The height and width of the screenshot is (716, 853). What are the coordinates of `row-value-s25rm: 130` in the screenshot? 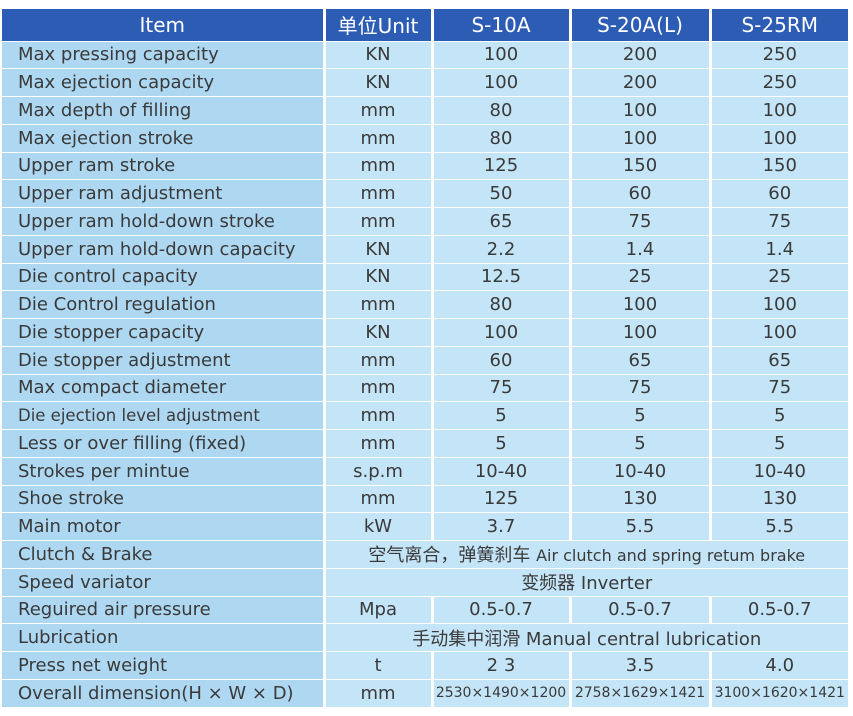 It's located at (779, 498).